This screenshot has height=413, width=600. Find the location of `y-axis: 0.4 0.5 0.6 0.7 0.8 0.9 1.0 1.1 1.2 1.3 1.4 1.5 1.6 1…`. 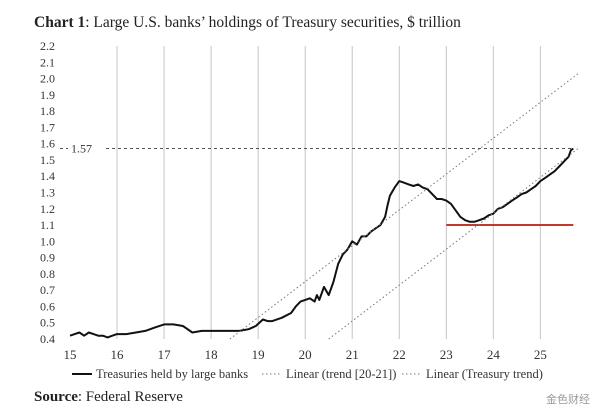

y-axis: 0.4 0.5 0.6 0.7 0.8 0.9 1.0 1.1 1.2 1.3 1.4 1.5 1.6 1… is located at coordinates (47, 192).